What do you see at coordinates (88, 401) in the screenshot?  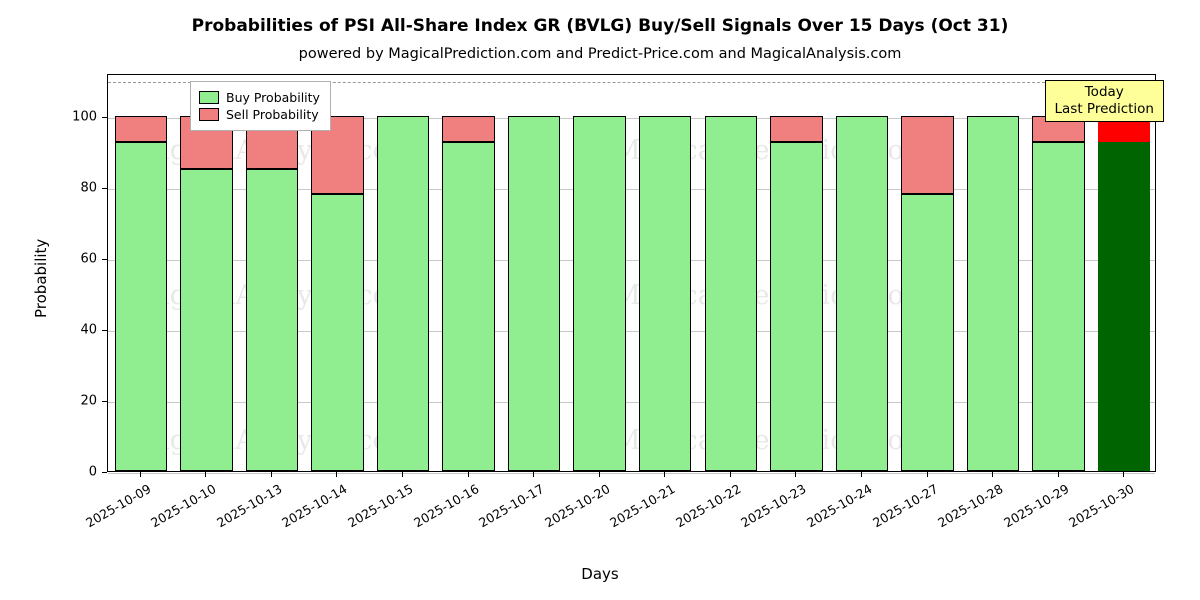 I see `y-axis-tick-label: 20` at bounding box center [88, 401].